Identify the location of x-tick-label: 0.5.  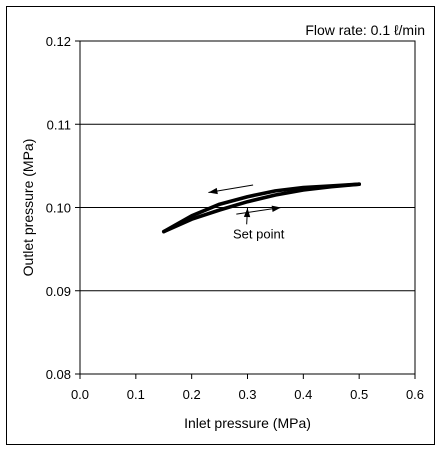
(359, 394).